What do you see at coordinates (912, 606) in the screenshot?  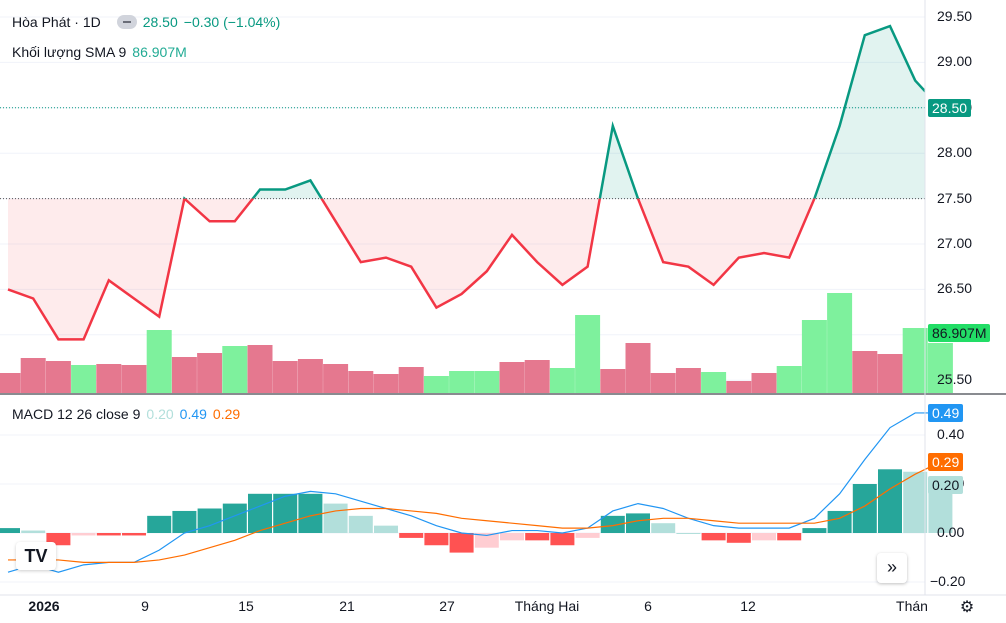 I see `time-label: Thán` at bounding box center [912, 606].